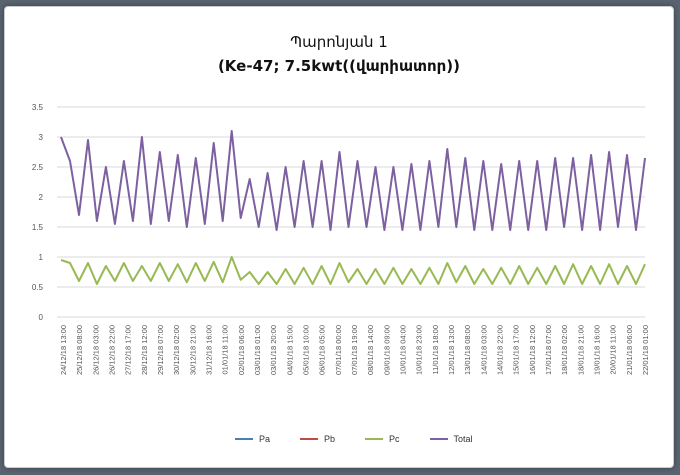  I want to click on x-tick-label: 07/01/18 19:00, so click(354, 350).